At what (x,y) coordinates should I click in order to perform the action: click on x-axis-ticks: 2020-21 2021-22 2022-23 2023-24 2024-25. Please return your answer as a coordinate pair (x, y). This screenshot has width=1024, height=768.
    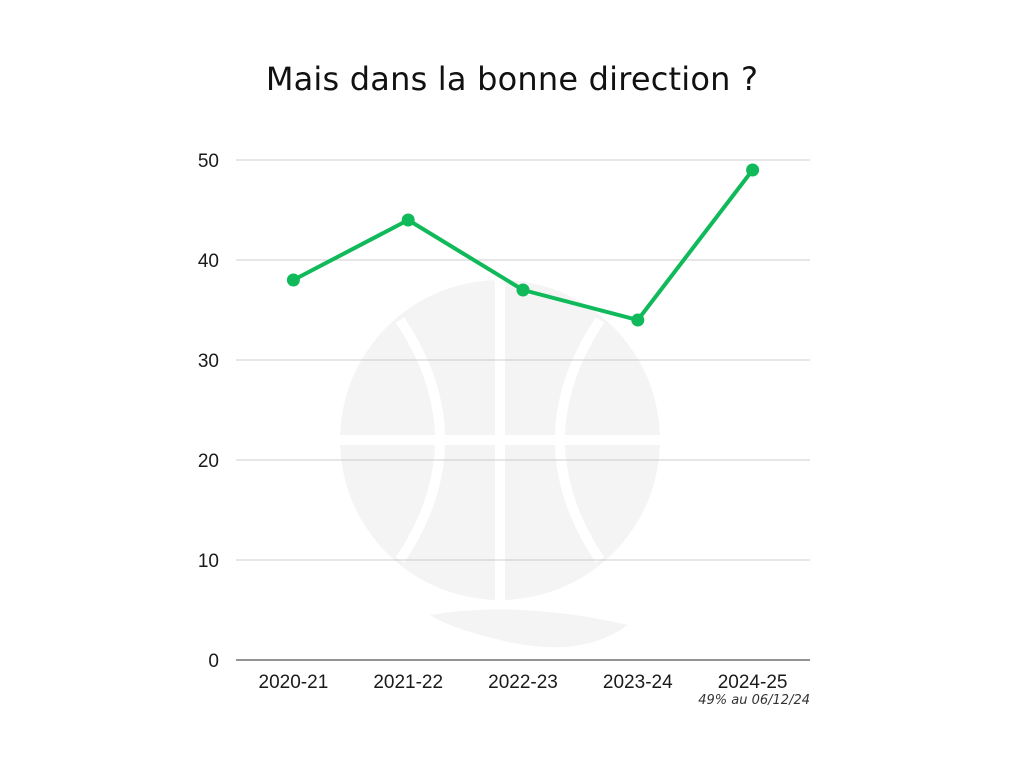
    Looking at the image, I should click on (523, 682).